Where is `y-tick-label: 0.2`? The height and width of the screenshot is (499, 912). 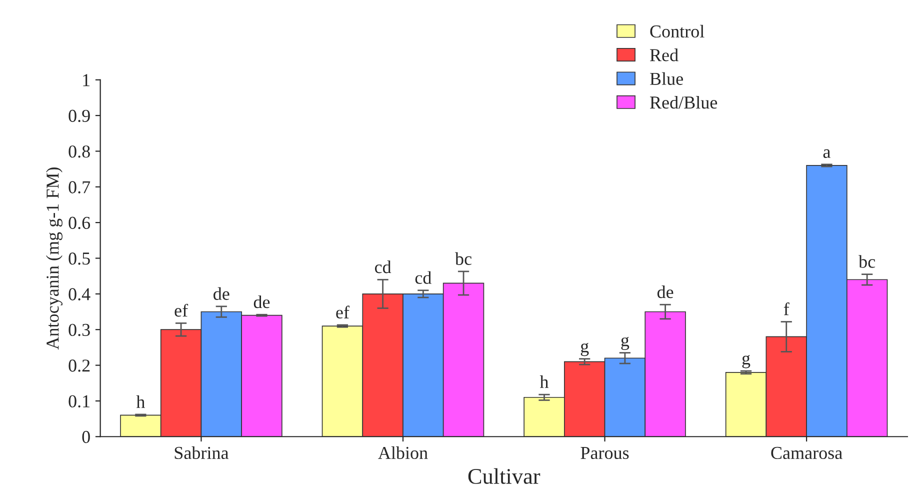
y-tick-label: 0.2 is located at coordinates (79, 366).